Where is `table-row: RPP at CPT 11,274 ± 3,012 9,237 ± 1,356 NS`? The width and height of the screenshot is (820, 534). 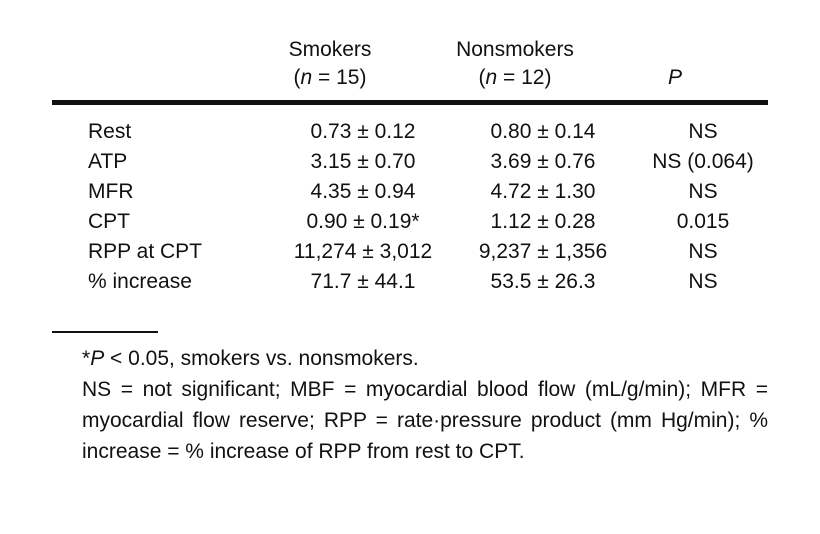 table-row: RPP at CPT 11,274 ± 3,012 9,237 ± 1,356 NS is located at coordinates (410, 252).